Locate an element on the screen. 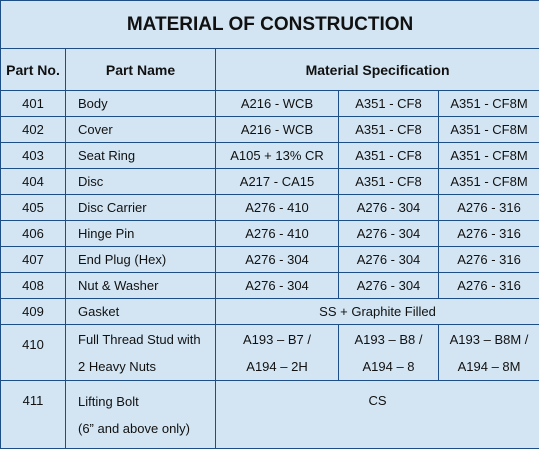 This screenshot has width=539, height=449. cell-line: A105 + 13% CR is located at coordinates (277, 155).